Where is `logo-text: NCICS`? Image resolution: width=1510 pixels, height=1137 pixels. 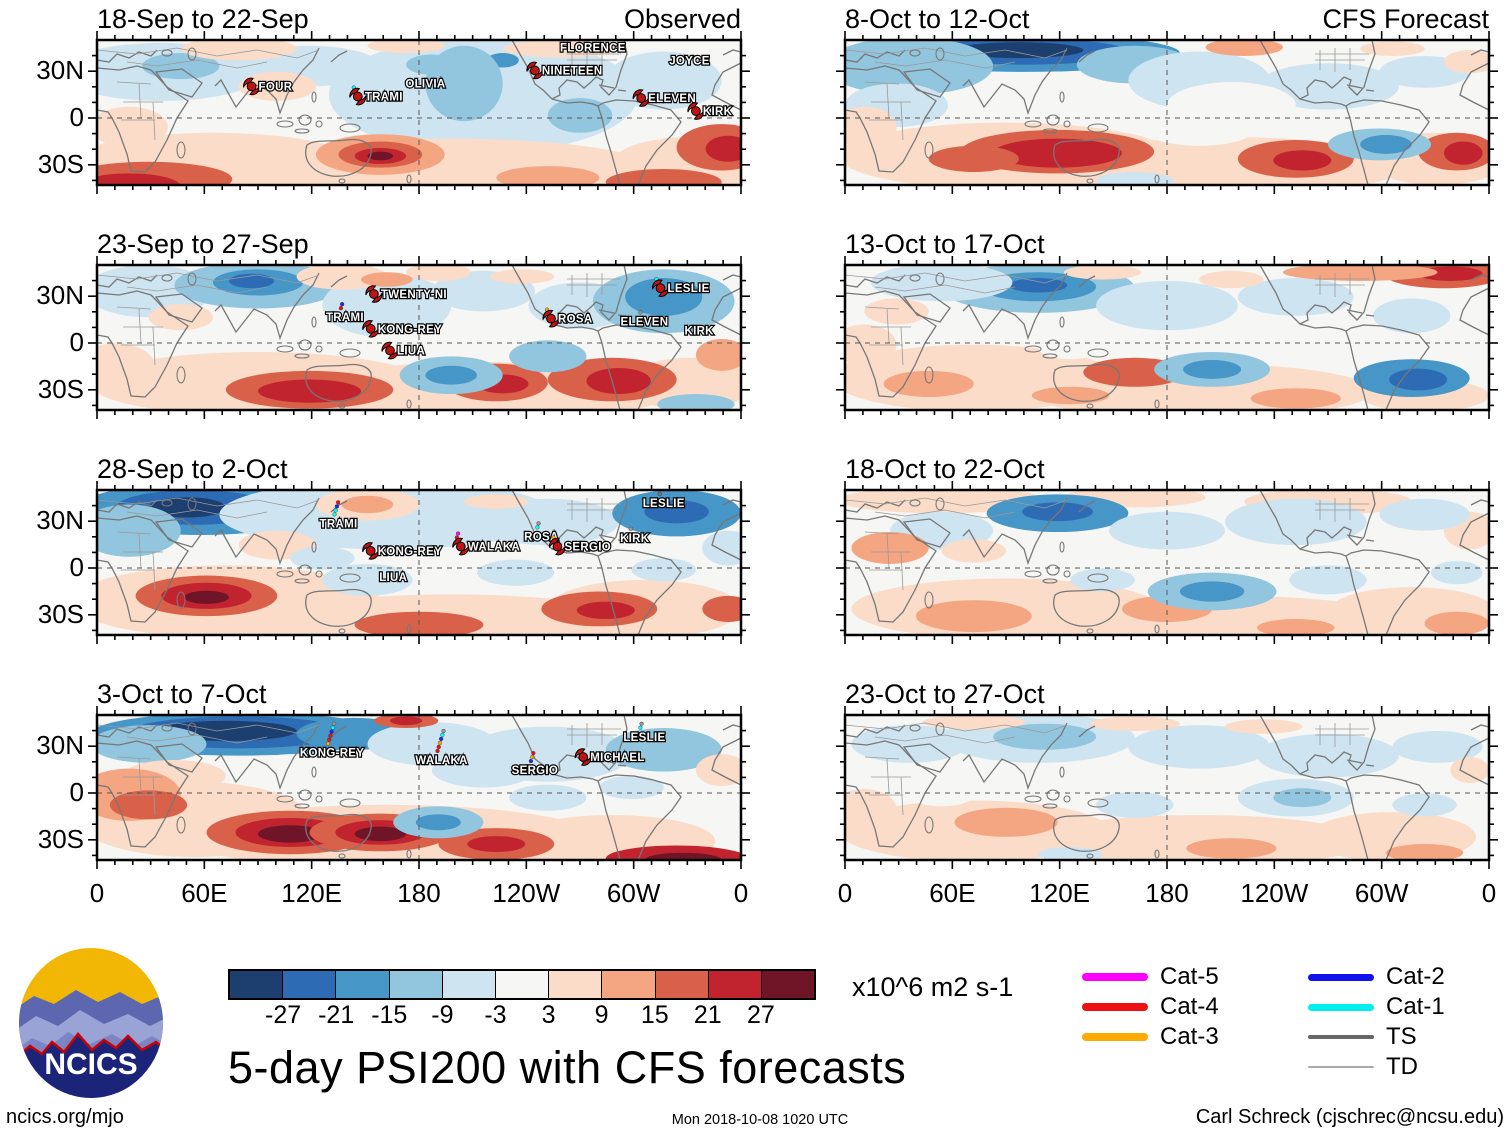
logo-text: NCICS is located at coordinates (90, 1064).